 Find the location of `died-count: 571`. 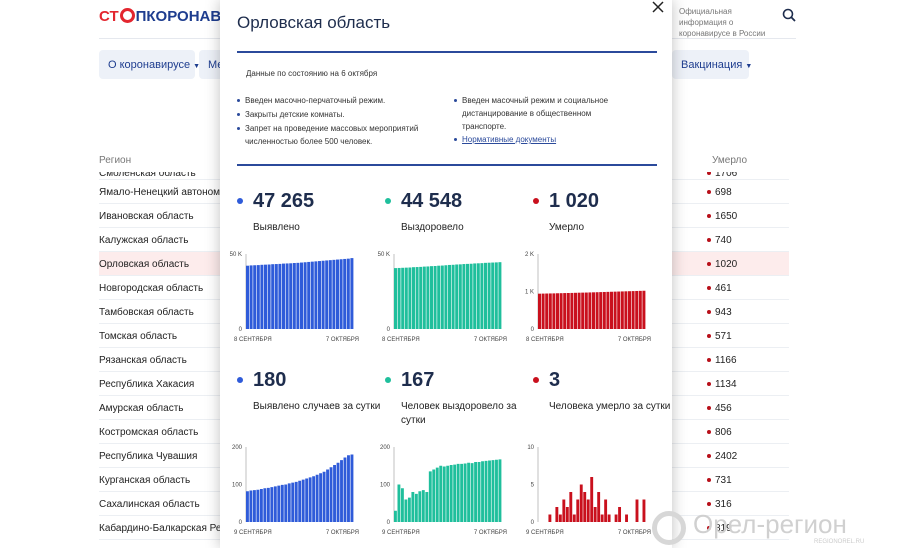

died-count: 571 is located at coordinates (719, 336).